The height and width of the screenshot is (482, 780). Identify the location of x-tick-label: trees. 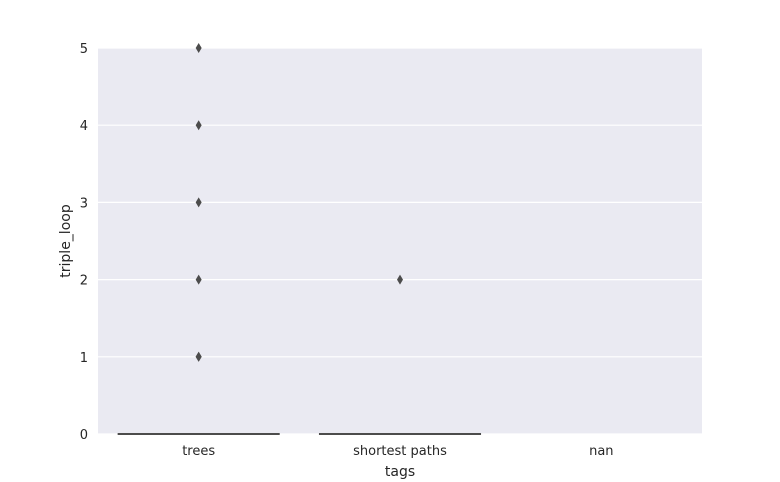
(198, 451).